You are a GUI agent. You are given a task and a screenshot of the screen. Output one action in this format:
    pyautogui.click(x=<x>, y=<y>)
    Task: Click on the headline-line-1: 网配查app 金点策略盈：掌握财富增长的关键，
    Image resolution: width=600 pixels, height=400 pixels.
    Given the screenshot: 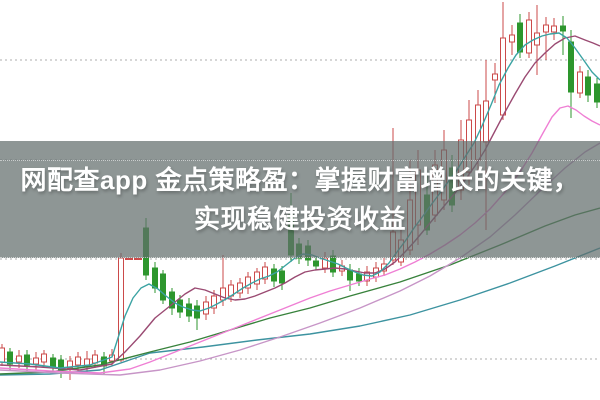 What is the action you would take?
    pyautogui.click(x=300, y=179)
    